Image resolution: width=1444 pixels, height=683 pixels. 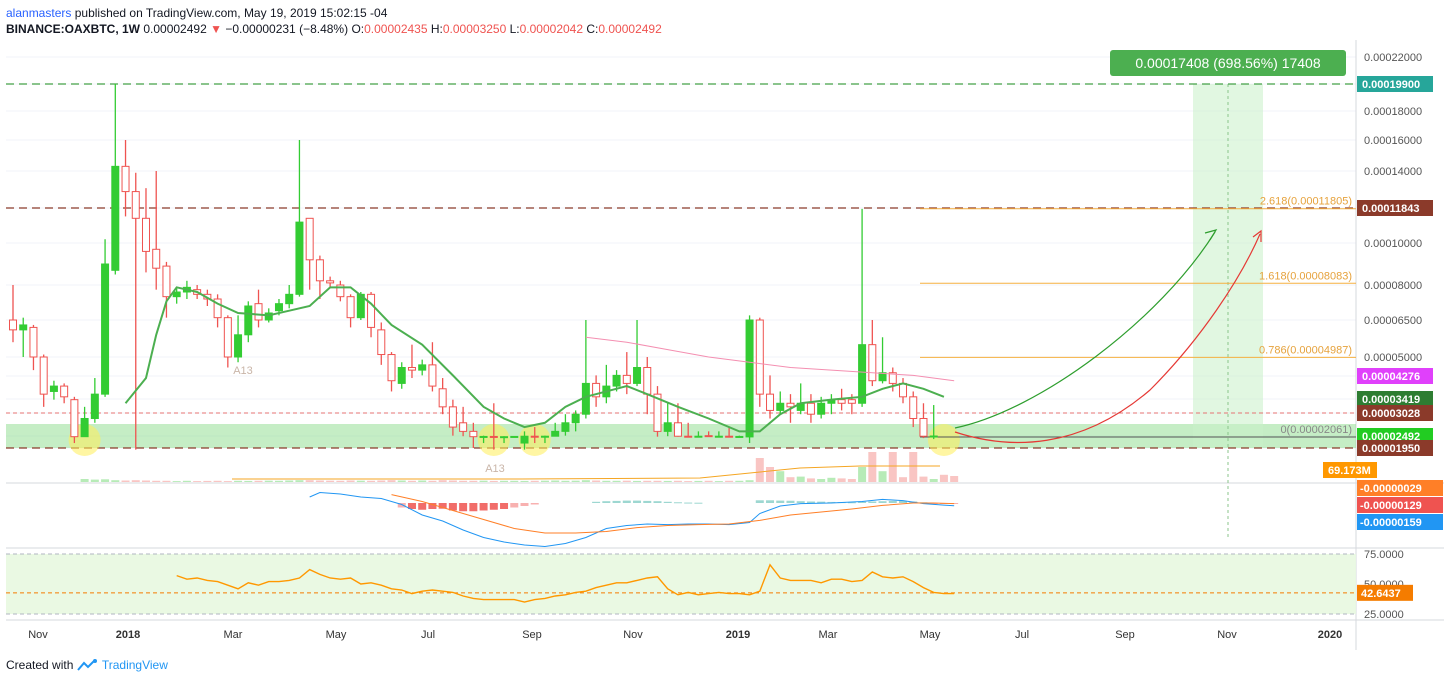 What do you see at coordinates (1393, 58) in the screenshot?
I see `price-tick-label: 0.00022000` at bounding box center [1393, 58].